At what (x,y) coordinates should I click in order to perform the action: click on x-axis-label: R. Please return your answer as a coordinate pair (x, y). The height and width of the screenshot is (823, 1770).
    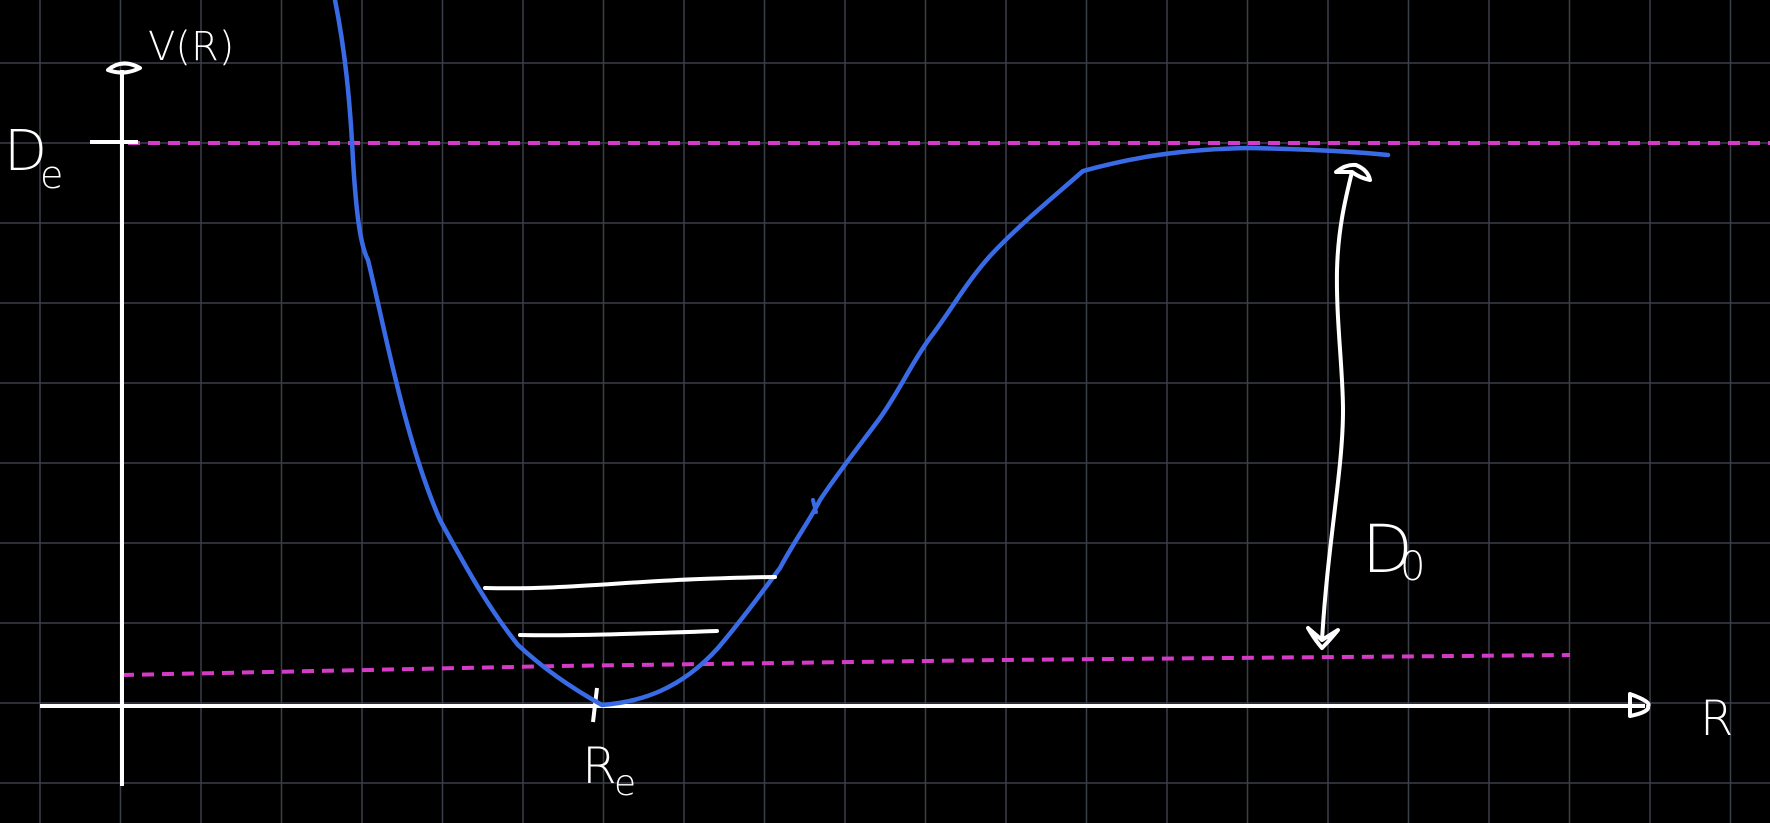
    Looking at the image, I should click on (1716, 719).